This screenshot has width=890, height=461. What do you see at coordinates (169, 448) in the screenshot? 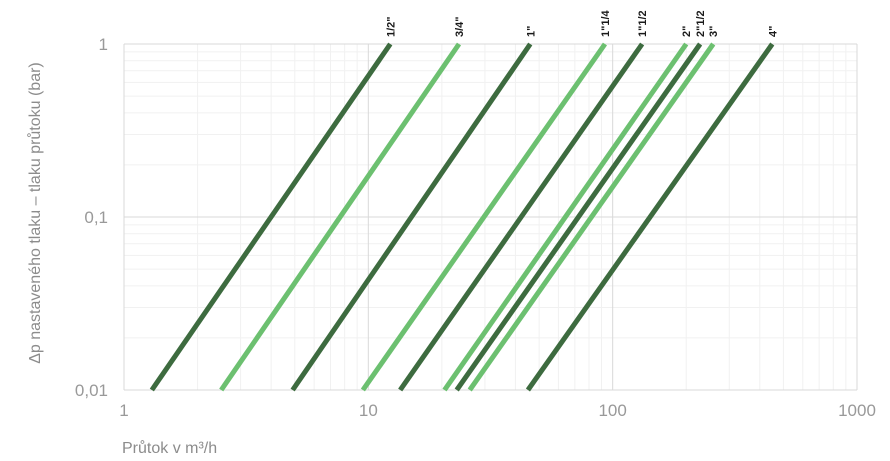
I see `x-axis-title: Průtok v m³/h` at bounding box center [169, 448].